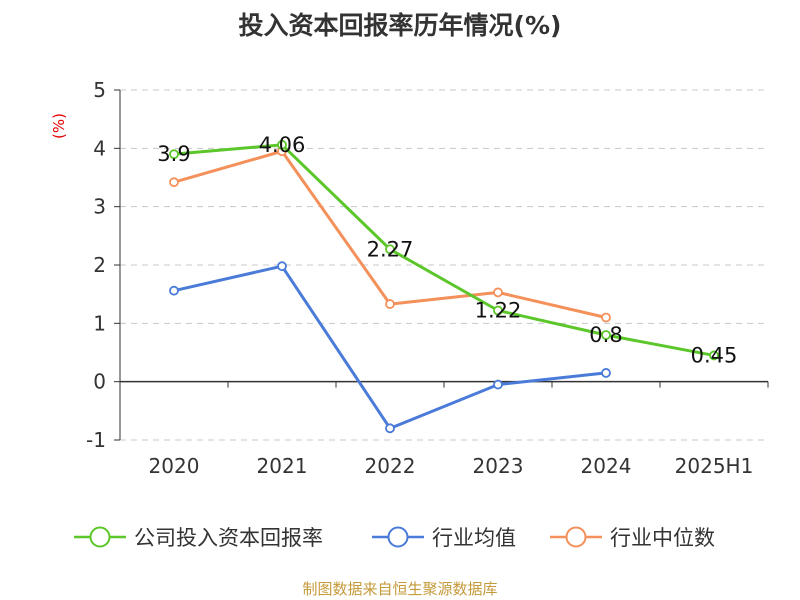 Image resolution: width=800 pixels, height=600 pixels. I want to click on x-tick-label: 2020, so click(174, 466).